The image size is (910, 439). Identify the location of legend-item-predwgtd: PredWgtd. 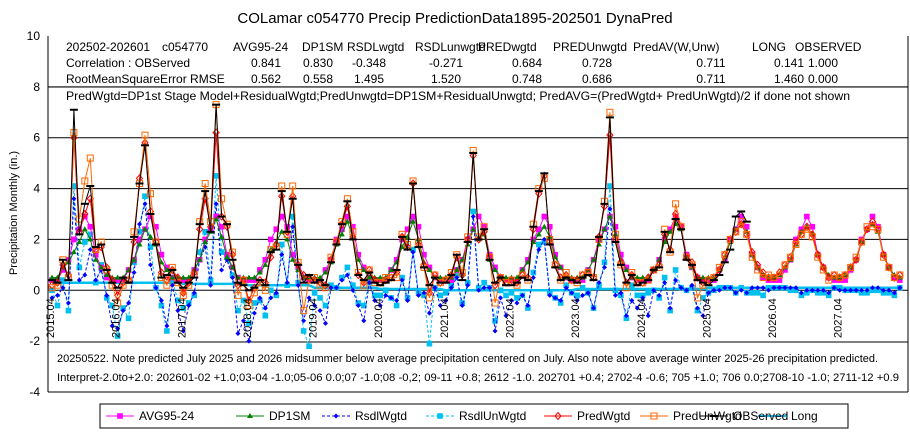
(587, 416).